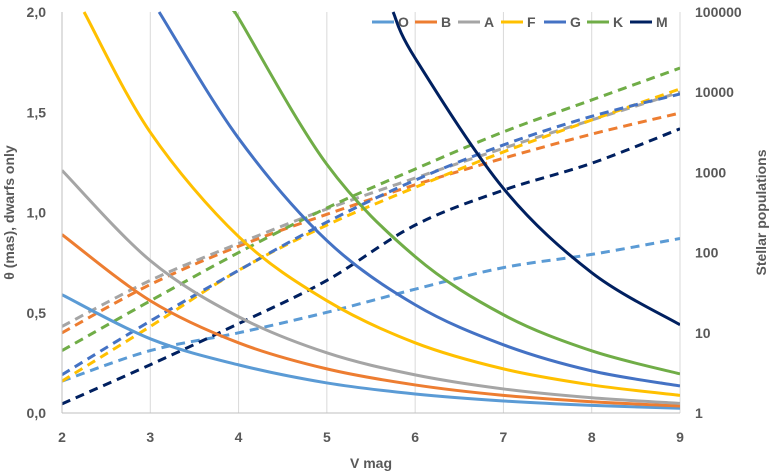 The width and height of the screenshot is (773, 476). What do you see at coordinates (62, 437) in the screenshot?
I see `x-tick-label: 2` at bounding box center [62, 437].